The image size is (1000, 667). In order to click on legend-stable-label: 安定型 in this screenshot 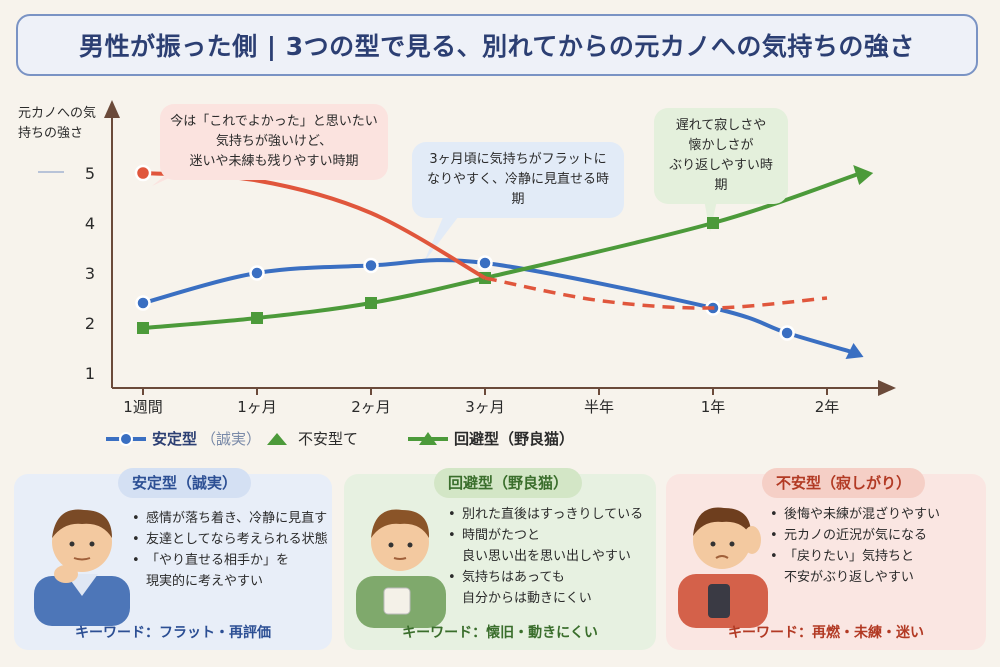, I will do `click(175, 439)`.